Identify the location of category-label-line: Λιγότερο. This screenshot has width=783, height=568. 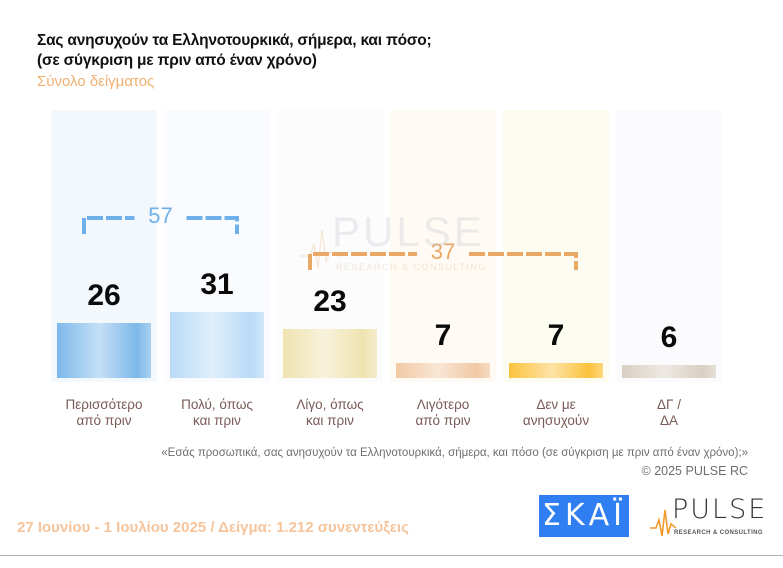
(443, 404).